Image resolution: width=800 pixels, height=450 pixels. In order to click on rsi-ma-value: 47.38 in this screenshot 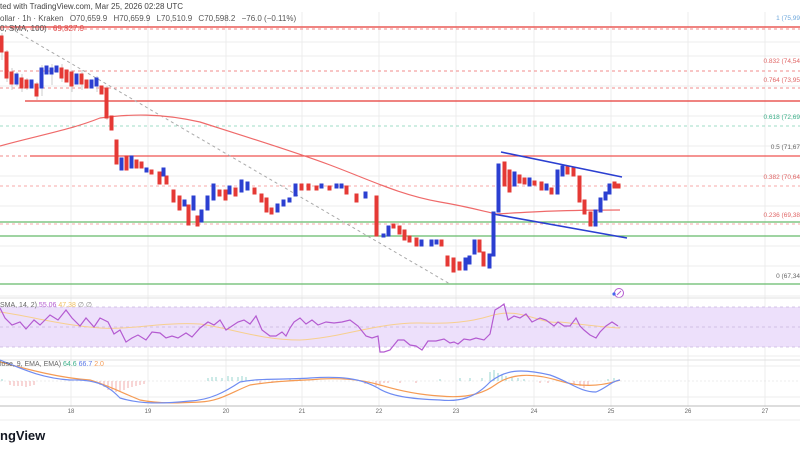, I will do `click(67, 305)`.